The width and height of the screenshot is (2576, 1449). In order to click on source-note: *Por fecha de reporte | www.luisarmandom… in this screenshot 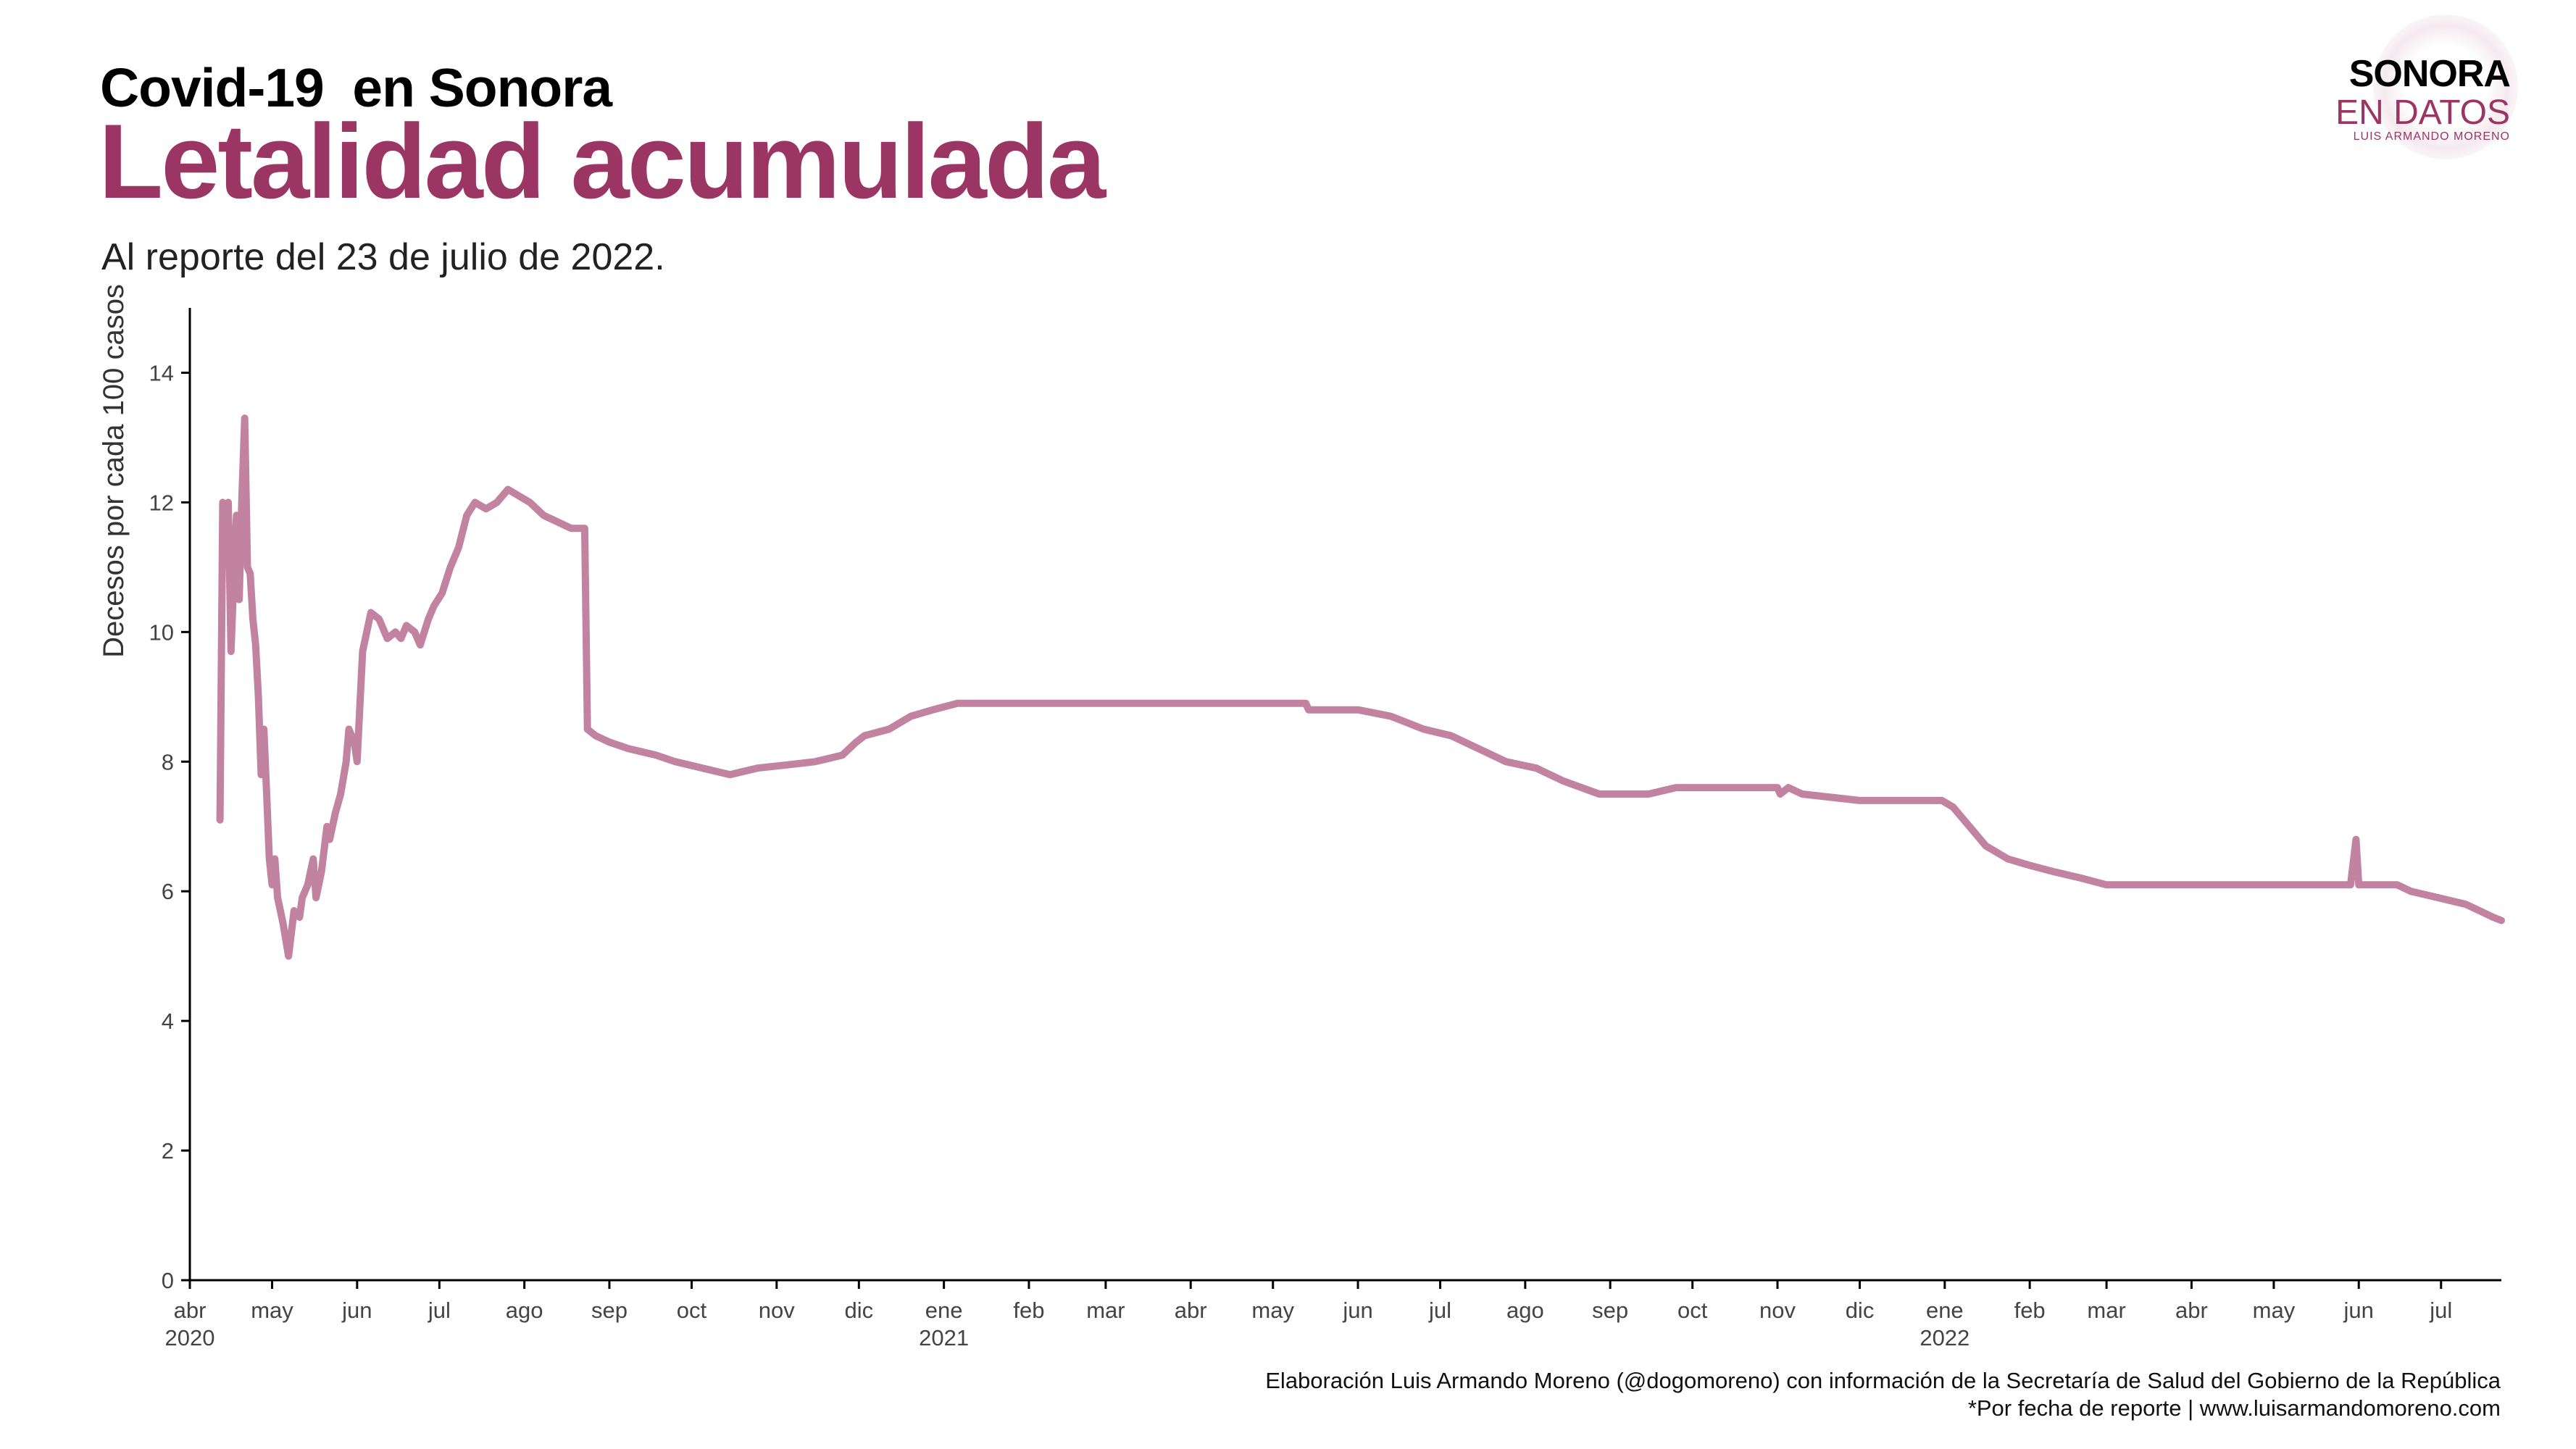, I will do `click(2234, 1408)`.